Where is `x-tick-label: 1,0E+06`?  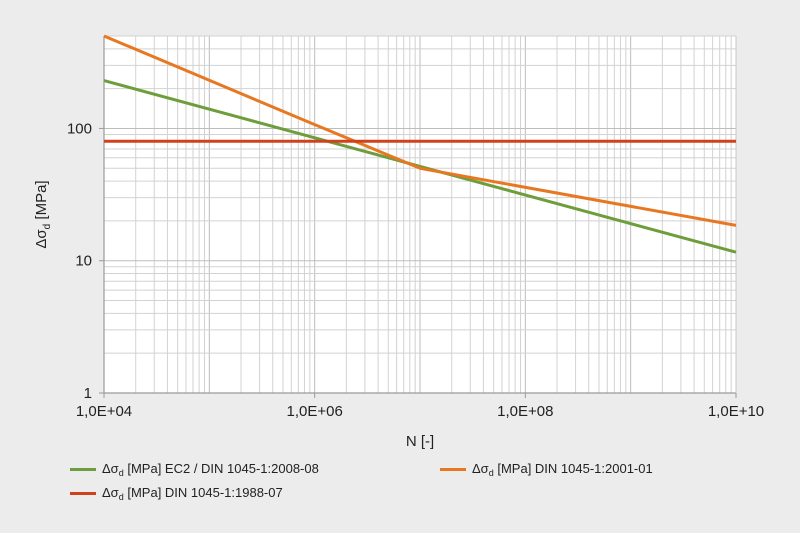 x-tick-label: 1,0E+06 is located at coordinates (315, 411).